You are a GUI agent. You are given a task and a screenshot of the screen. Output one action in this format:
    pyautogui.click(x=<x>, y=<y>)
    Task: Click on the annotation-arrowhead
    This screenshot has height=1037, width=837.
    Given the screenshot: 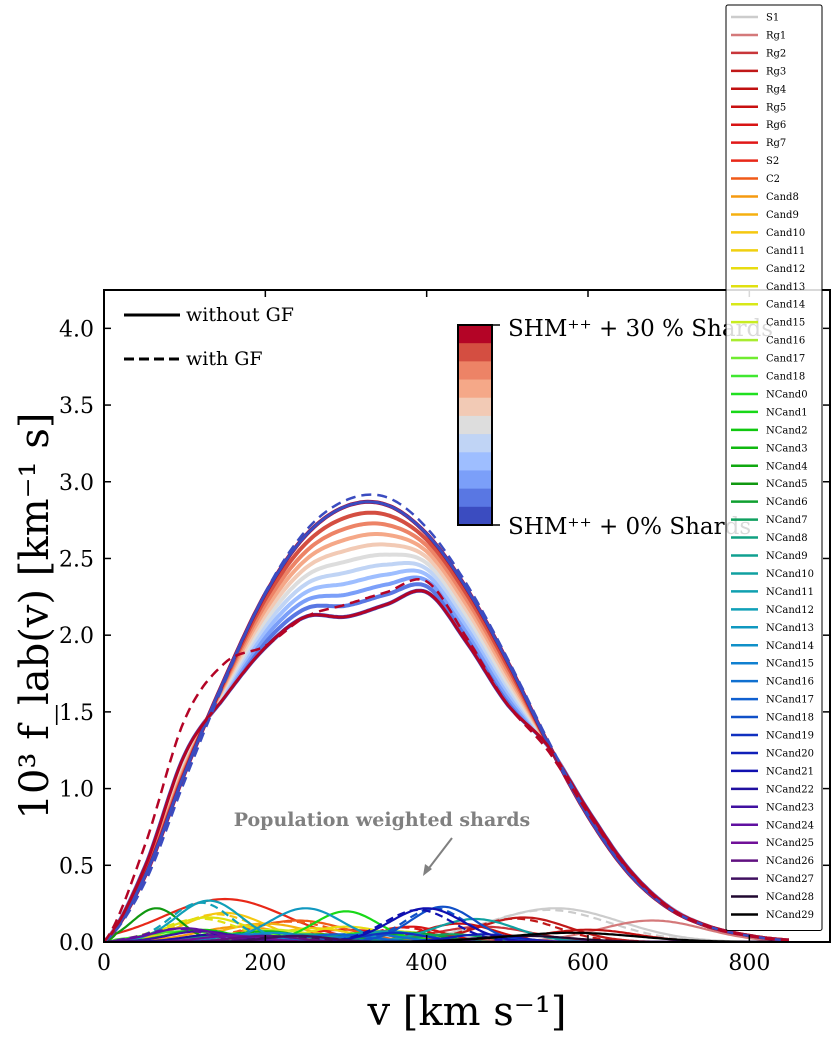 What is the action you would take?
    pyautogui.click(x=427, y=870)
    